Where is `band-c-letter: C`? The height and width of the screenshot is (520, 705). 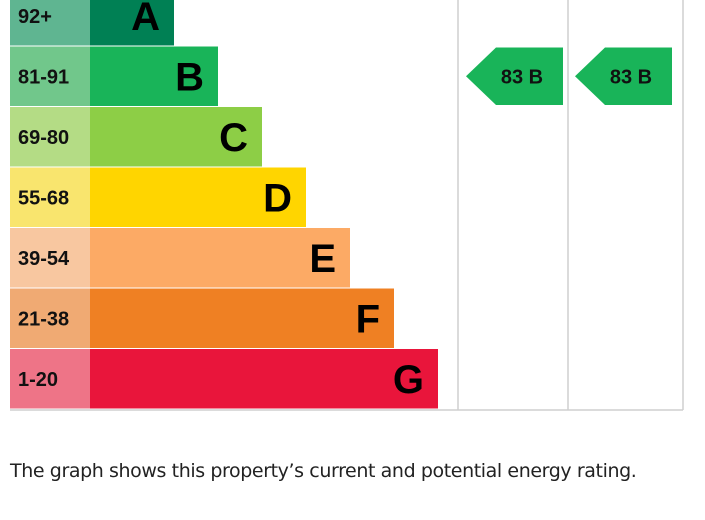
band-c-letter: C is located at coordinates (233, 138).